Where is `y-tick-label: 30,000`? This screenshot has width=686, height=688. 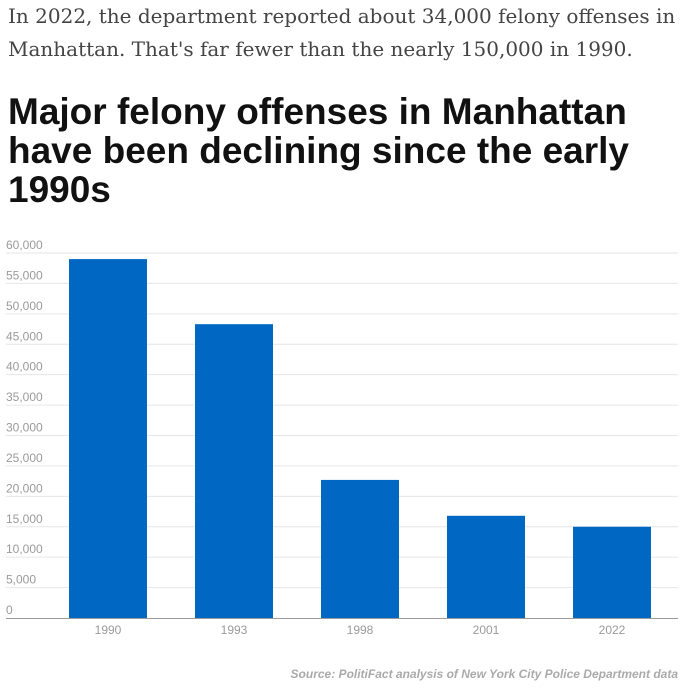
y-tick-label: 30,000 is located at coordinates (24, 428).